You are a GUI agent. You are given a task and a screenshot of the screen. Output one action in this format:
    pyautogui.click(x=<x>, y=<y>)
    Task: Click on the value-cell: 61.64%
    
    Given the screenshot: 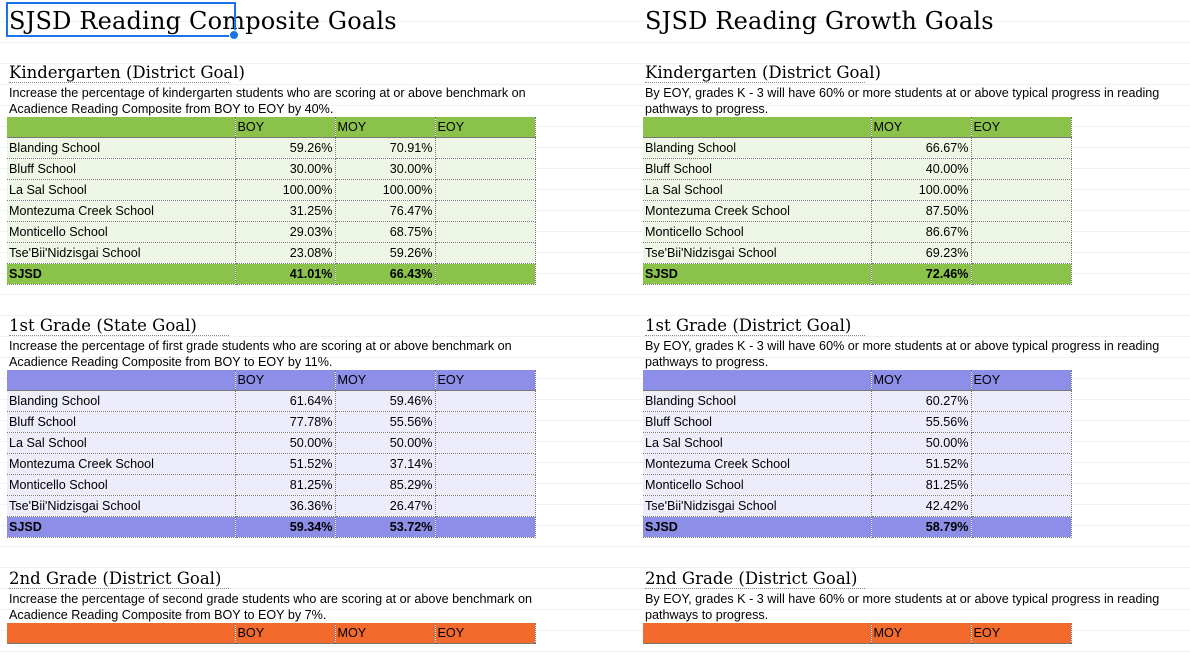 What is the action you would take?
    pyautogui.click(x=285, y=401)
    